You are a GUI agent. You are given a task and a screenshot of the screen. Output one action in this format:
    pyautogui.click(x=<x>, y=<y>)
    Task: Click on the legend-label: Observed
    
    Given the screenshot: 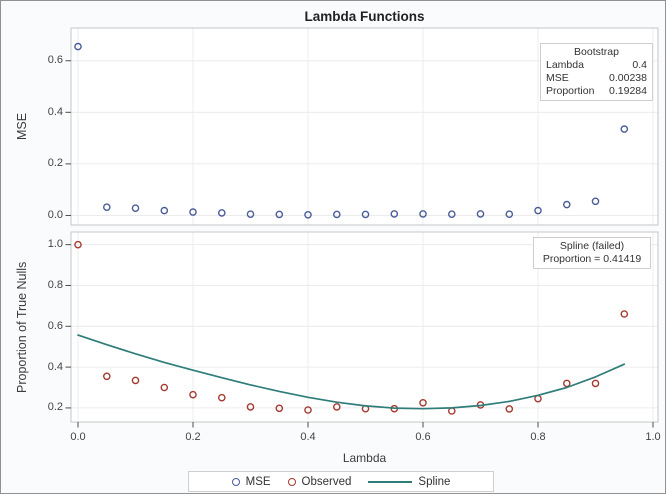 What is the action you would take?
    pyautogui.click(x=326, y=481)
    